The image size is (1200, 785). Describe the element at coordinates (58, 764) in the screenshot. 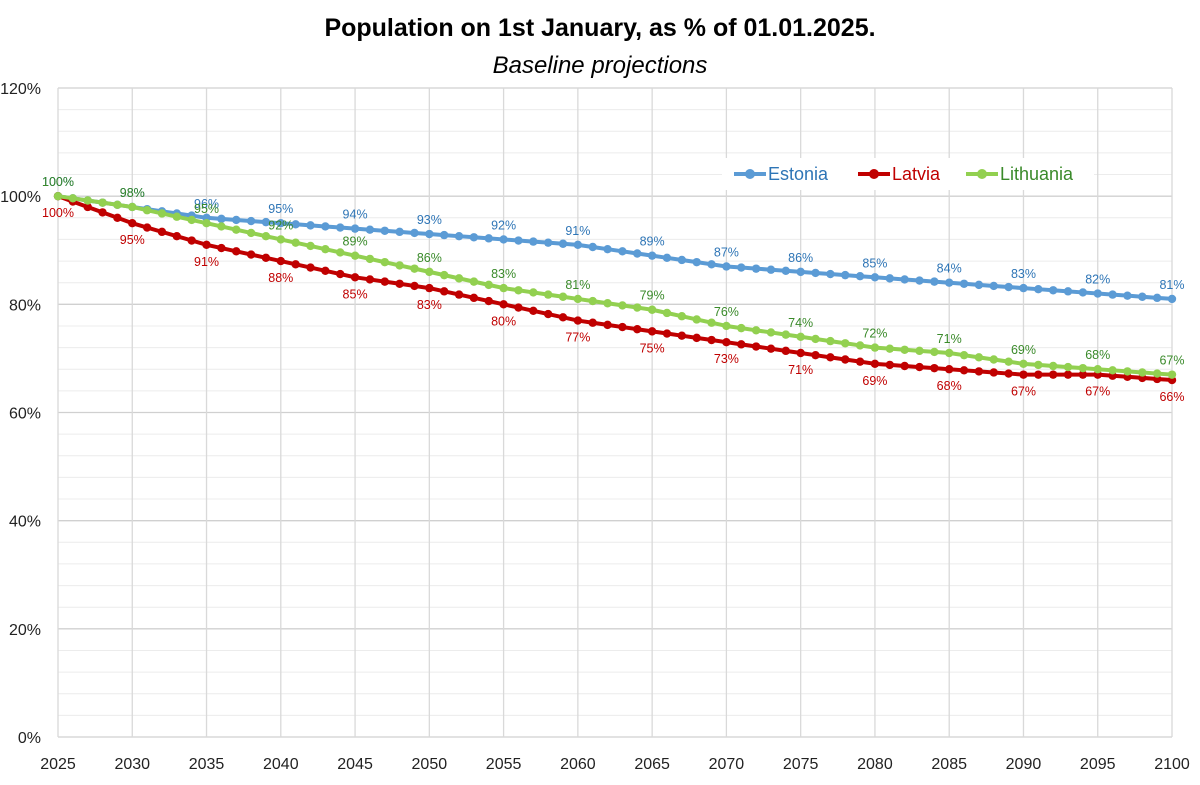

I see `x-tick-label: 2025` at that location.